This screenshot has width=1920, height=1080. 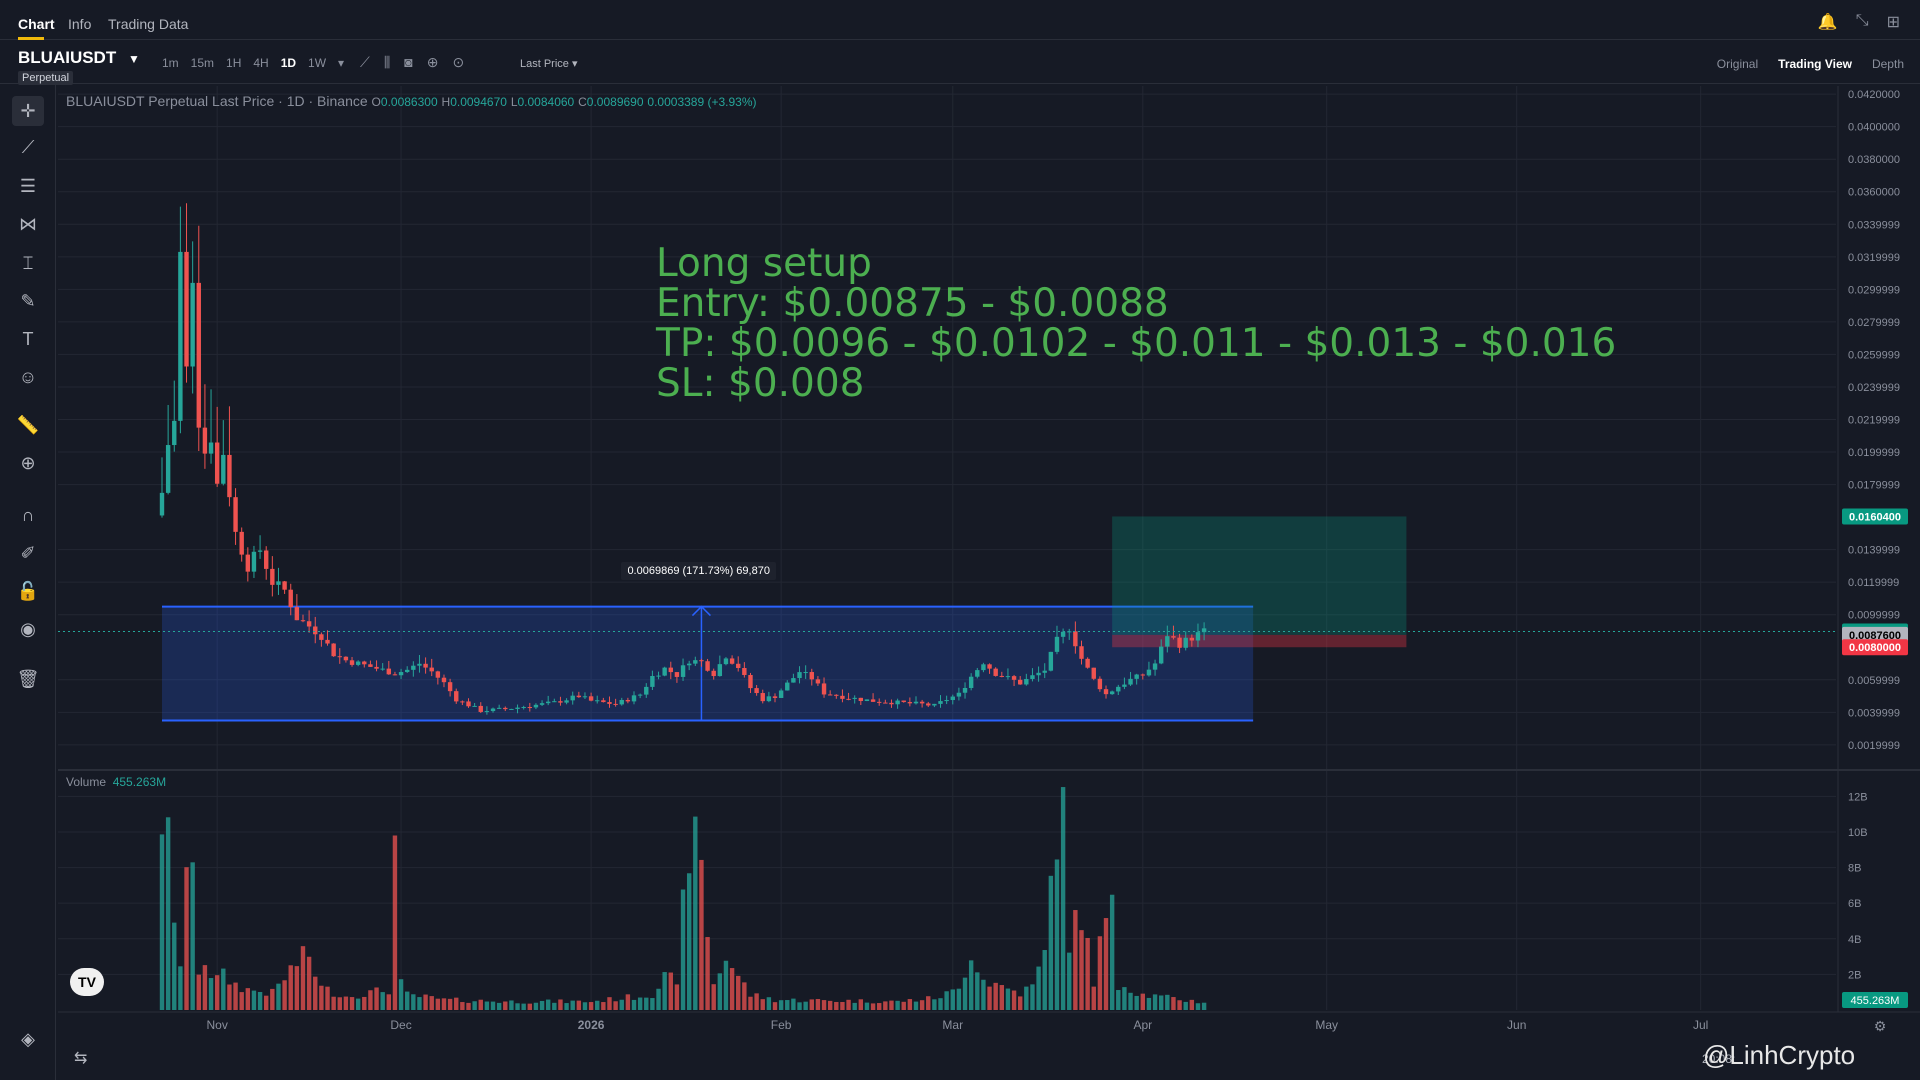 What do you see at coordinates (28, 300) in the screenshot?
I see `brush-icon: ✎` at bounding box center [28, 300].